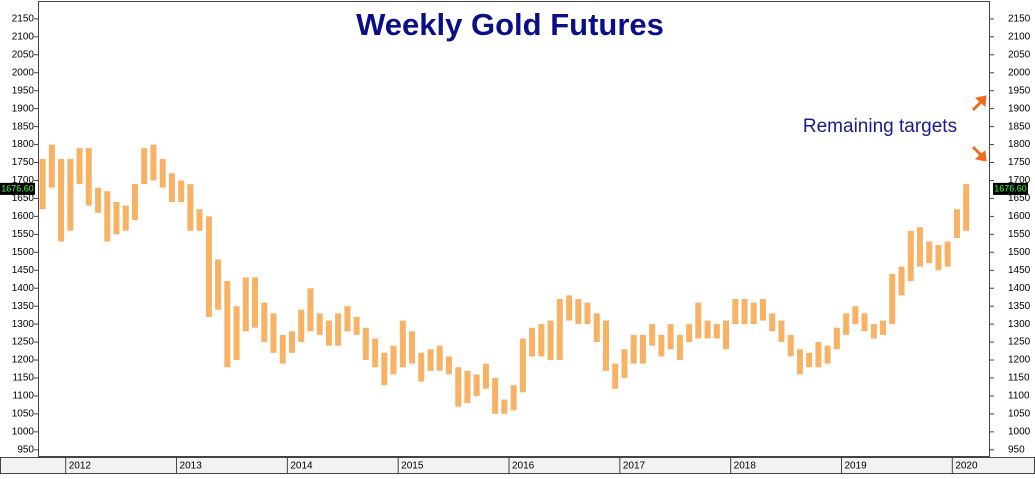  Describe the element at coordinates (1016, 449) in the screenshot. I see `y-tick-label-right: 950` at that location.